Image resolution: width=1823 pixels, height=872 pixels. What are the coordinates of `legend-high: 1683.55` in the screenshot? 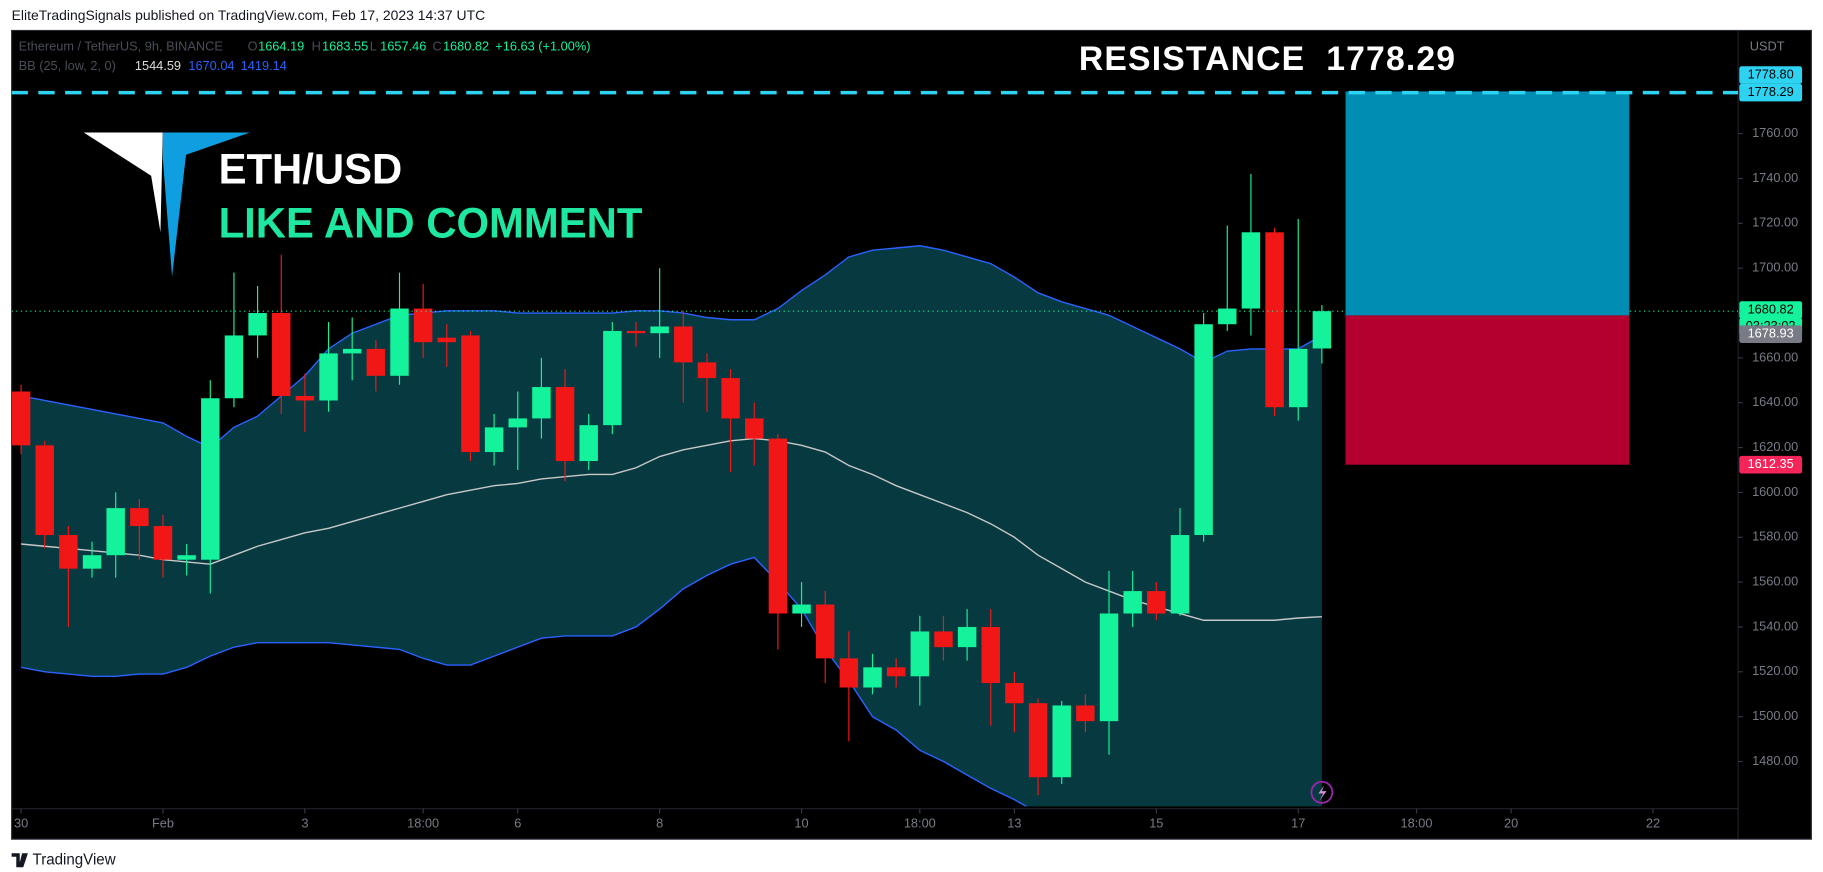 It's located at (345, 45).